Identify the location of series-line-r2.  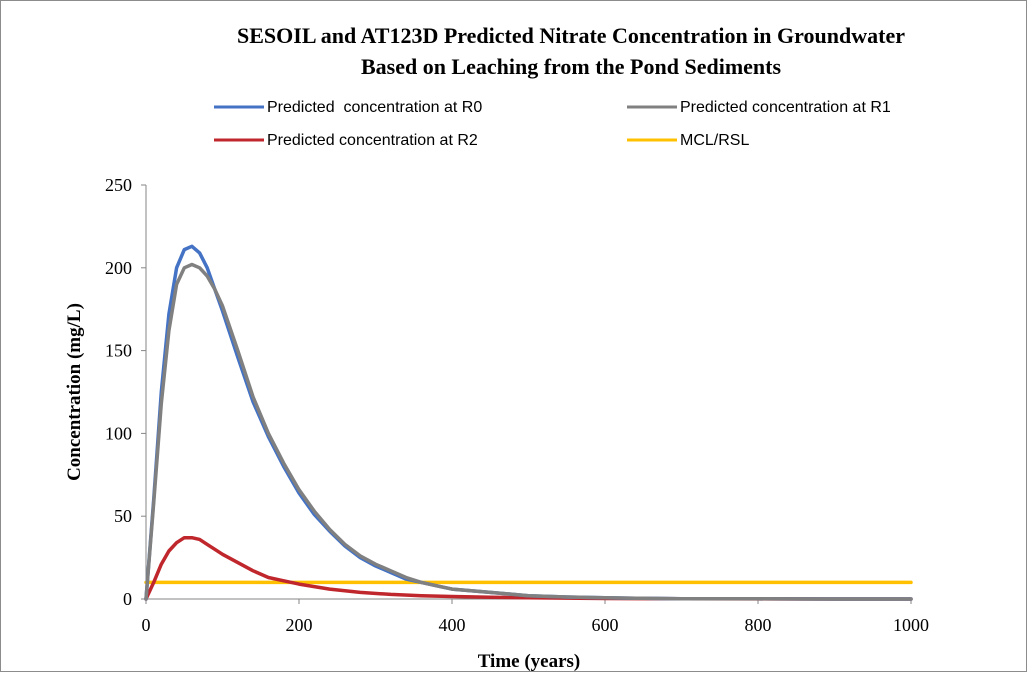
(528, 568).